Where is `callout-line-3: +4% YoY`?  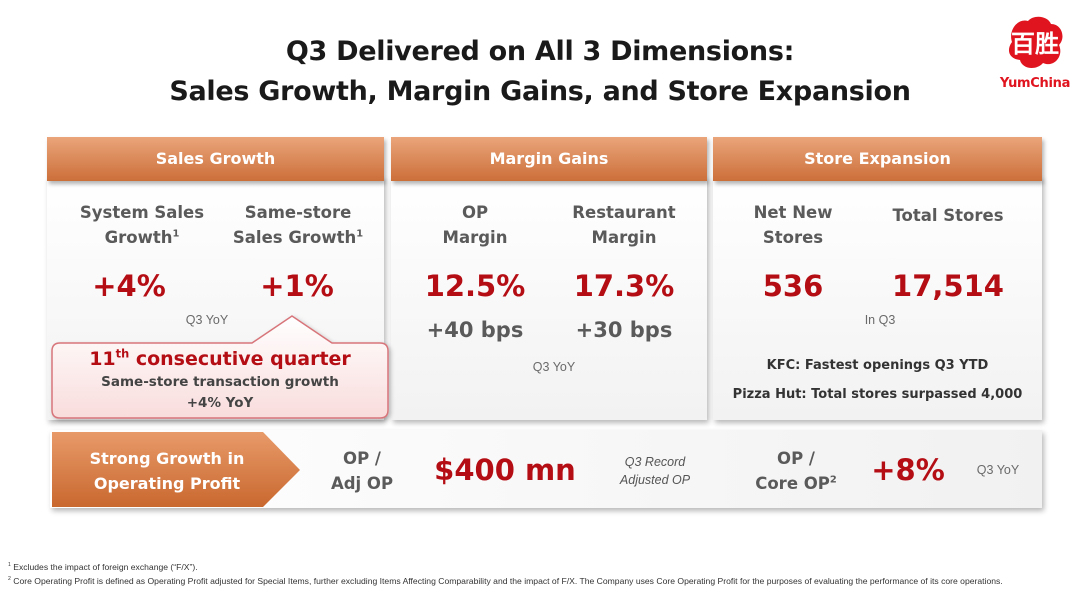
callout-line-3: +4% YoY is located at coordinates (220, 403).